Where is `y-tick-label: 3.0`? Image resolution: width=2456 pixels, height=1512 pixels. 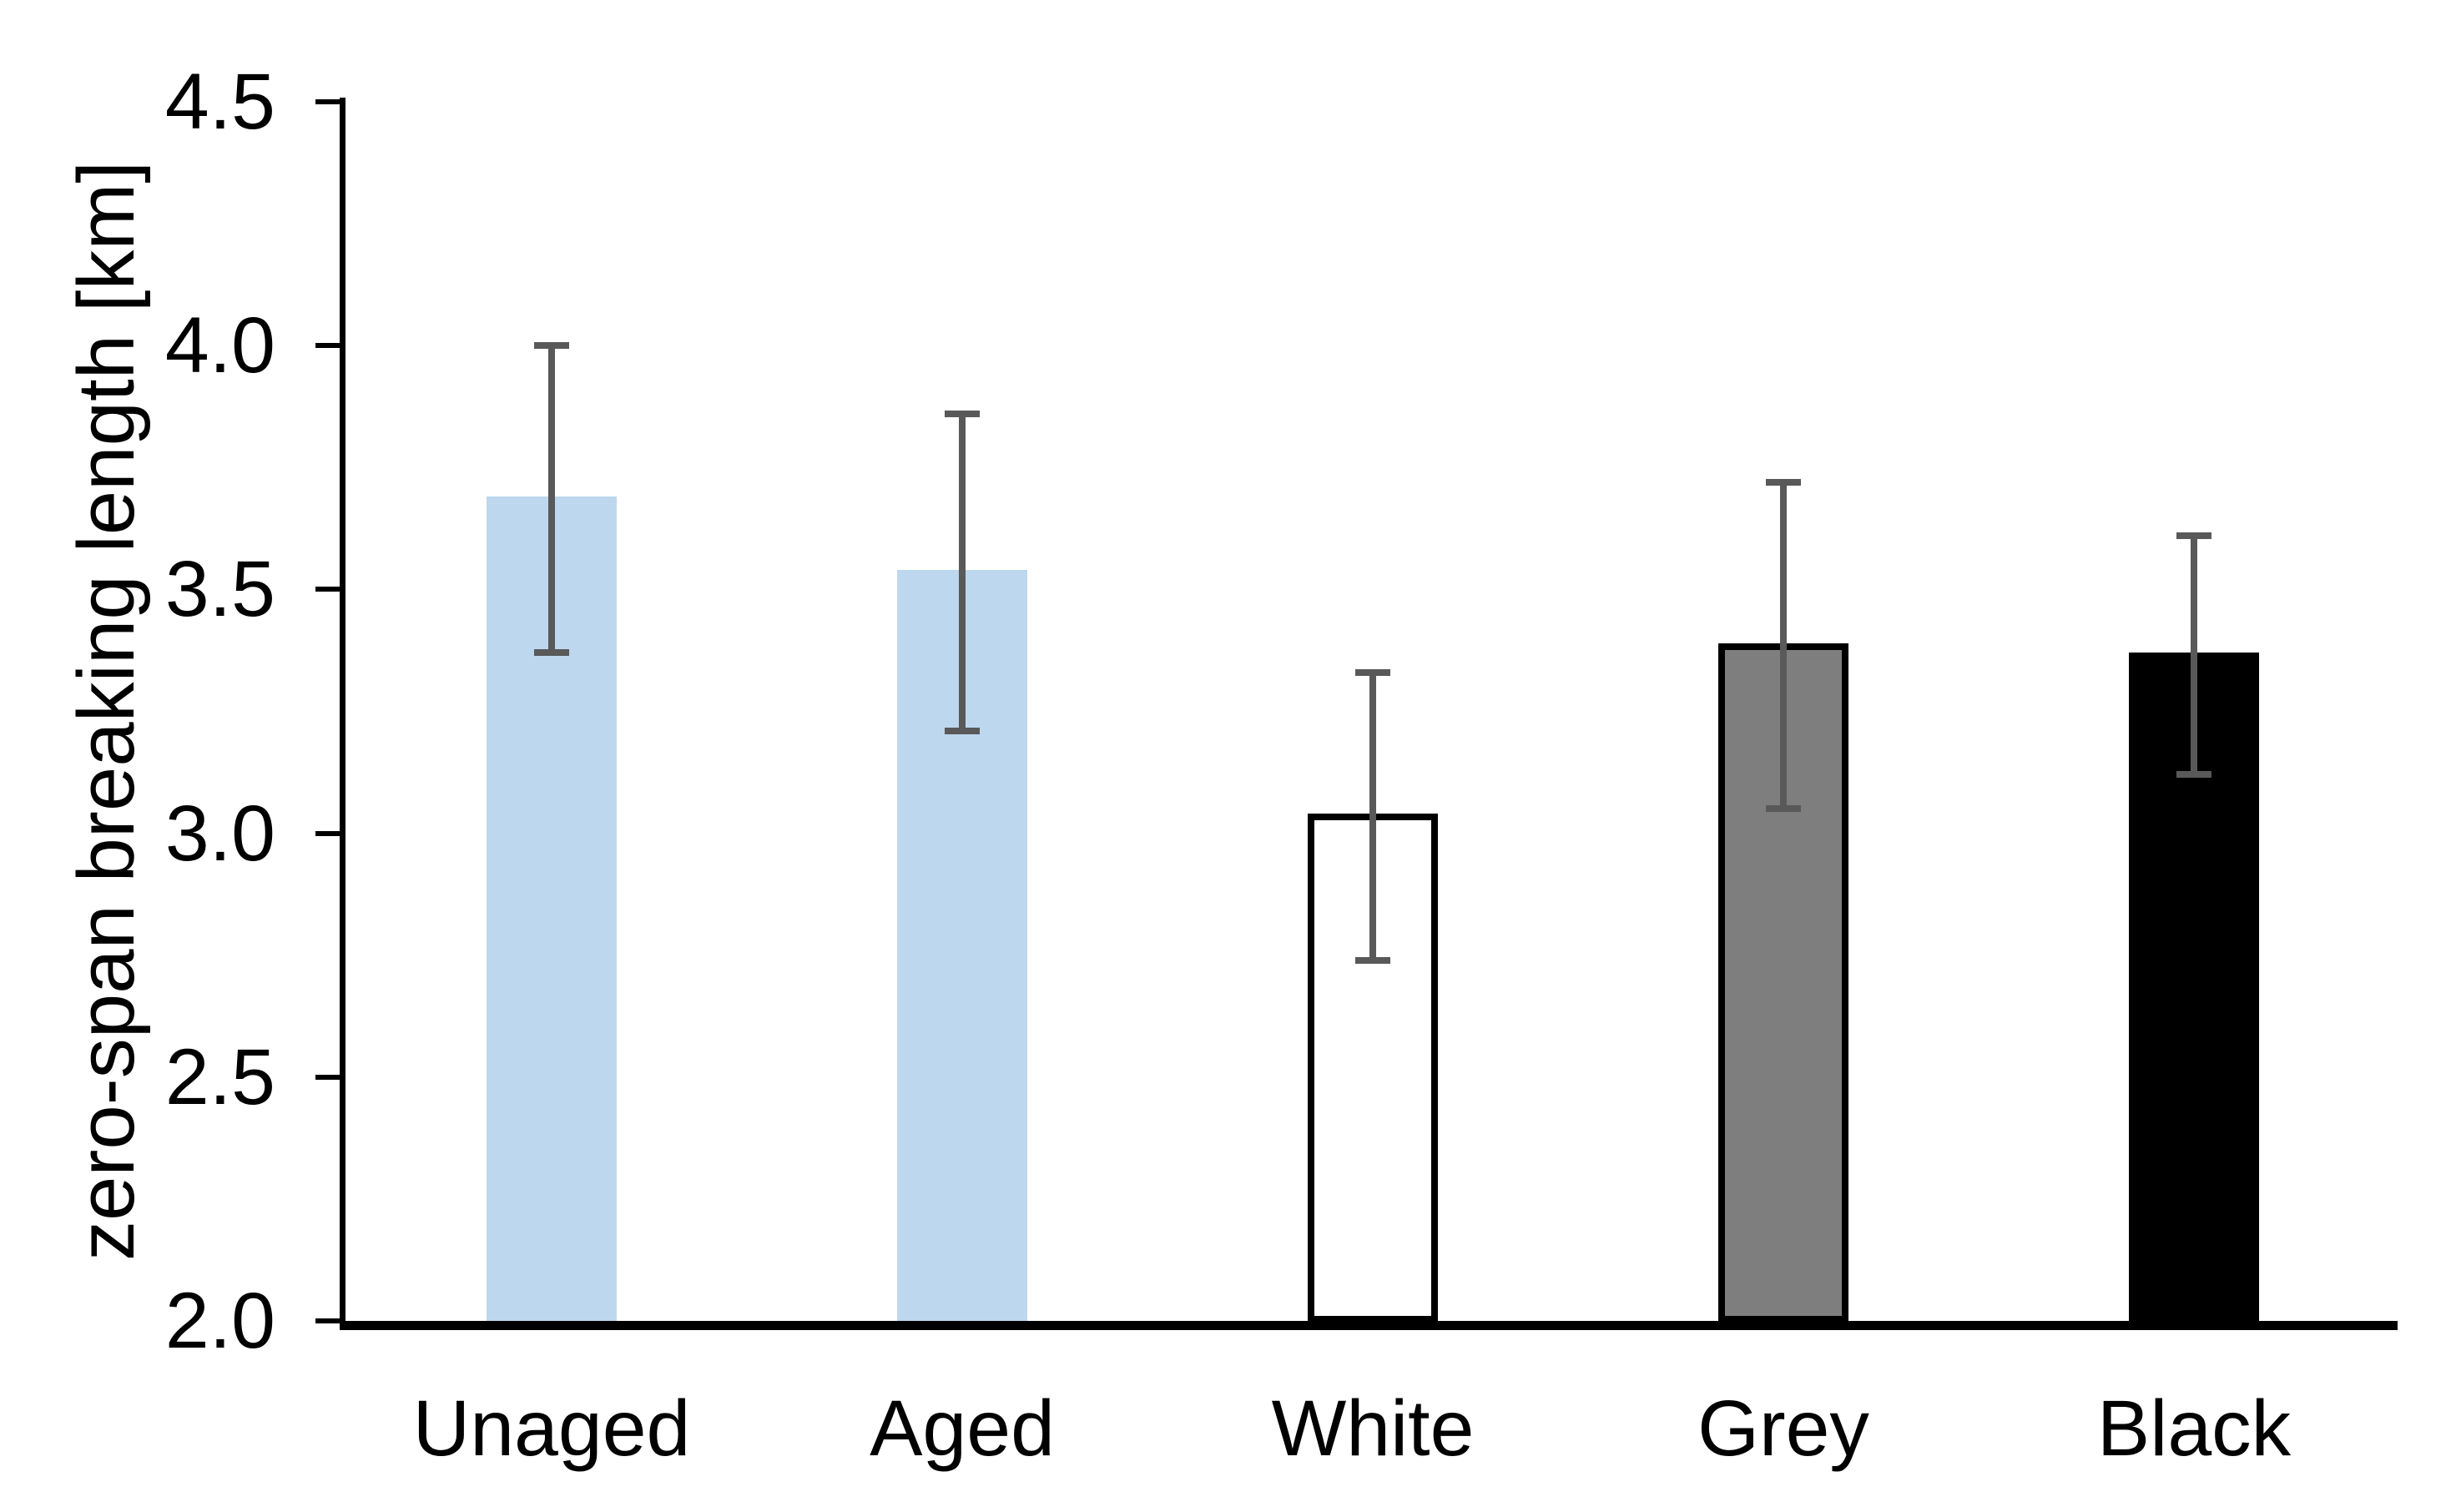 y-tick-label: 3.0 is located at coordinates (220, 833).